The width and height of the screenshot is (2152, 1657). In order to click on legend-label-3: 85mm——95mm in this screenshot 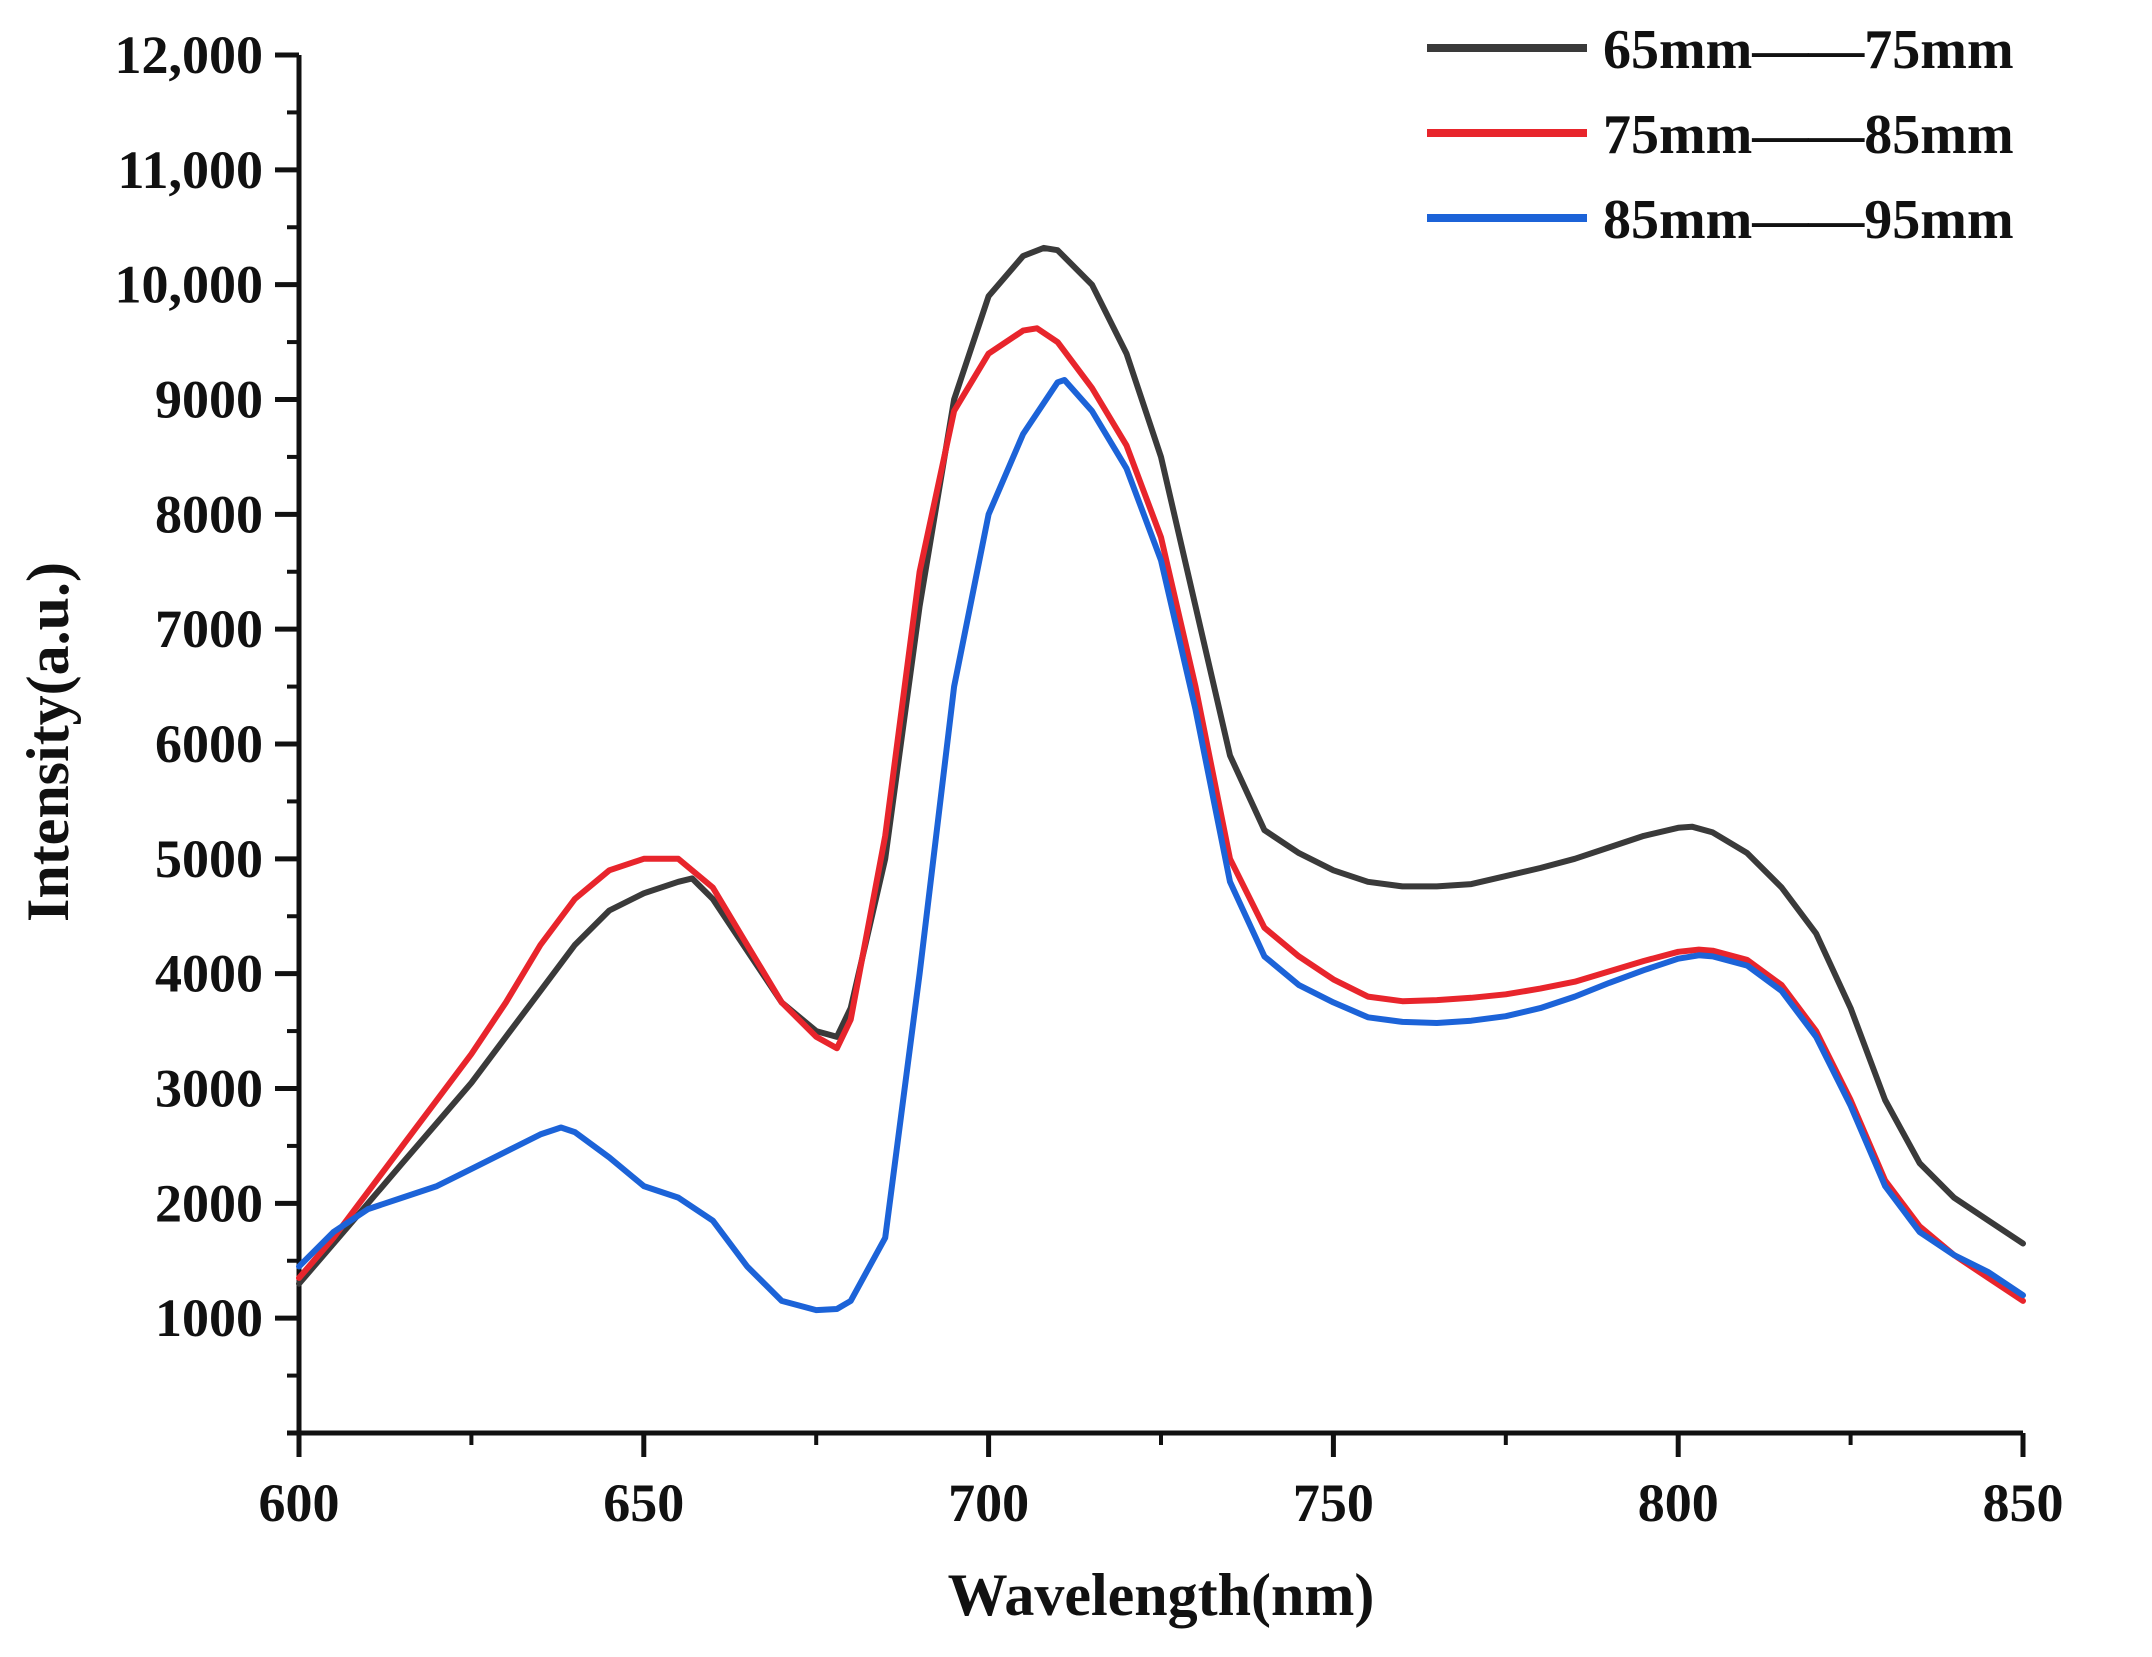, I will do `click(1808, 220)`.